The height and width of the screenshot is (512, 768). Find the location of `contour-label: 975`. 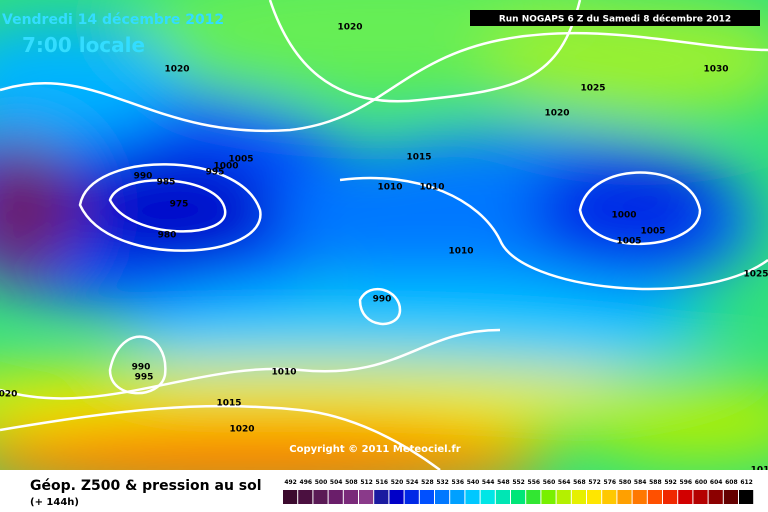

contour-label: 975 is located at coordinates (179, 205).